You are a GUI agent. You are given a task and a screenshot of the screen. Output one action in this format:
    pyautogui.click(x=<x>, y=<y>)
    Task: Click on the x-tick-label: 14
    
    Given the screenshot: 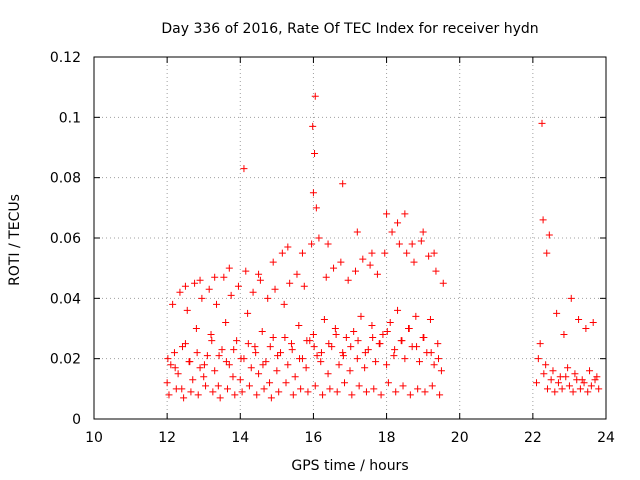 What is the action you would take?
    pyautogui.click(x=240, y=438)
    